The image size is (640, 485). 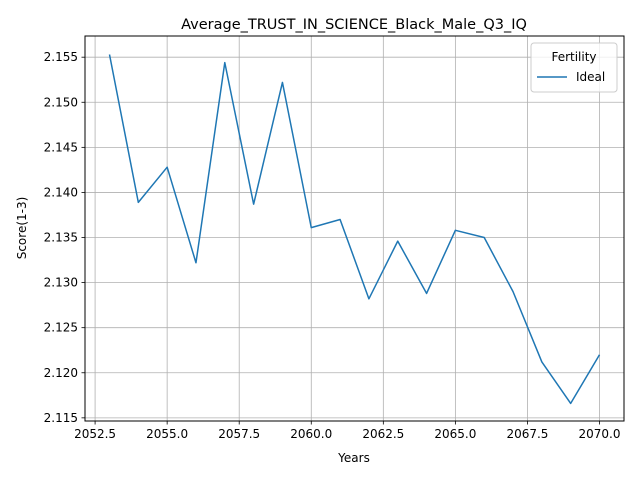 What do you see at coordinates (22, 228) in the screenshot?
I see `y-axis-label: Score(1-3)` at bounding box center [22, 228].